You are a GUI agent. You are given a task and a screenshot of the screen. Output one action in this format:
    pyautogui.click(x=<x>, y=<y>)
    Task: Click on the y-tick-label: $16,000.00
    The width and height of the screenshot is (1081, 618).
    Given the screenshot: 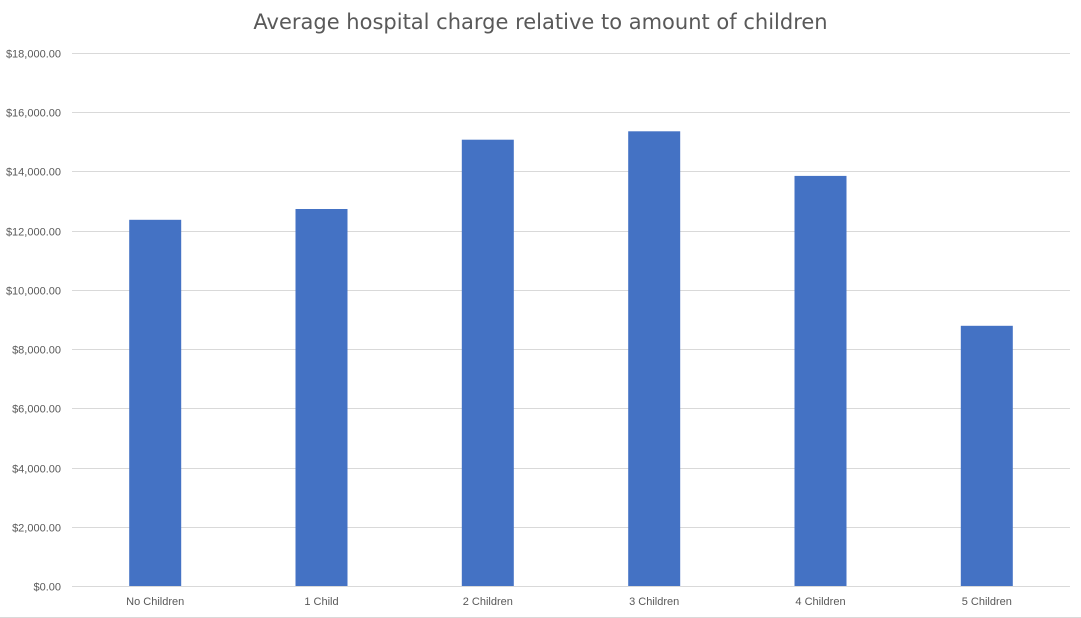 What is the action you would take?
    pyautogui.click(x=33, y=114)
    